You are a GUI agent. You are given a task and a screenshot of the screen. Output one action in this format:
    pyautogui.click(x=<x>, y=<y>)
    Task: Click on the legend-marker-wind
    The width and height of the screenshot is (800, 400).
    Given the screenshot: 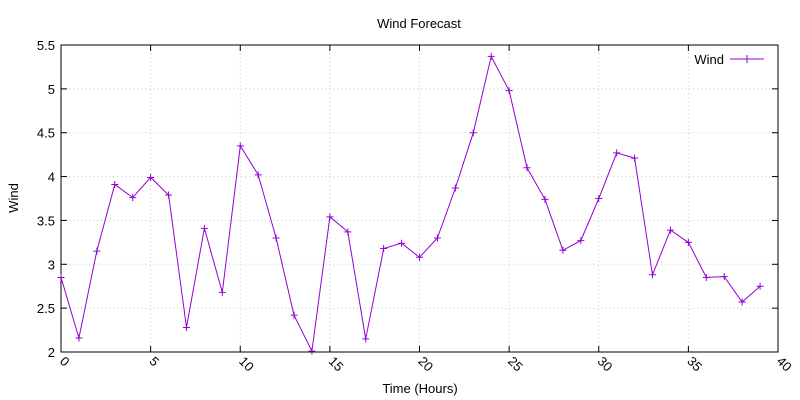 What is the action you would take?
    pyautogui.click(x=747, y=59)
    